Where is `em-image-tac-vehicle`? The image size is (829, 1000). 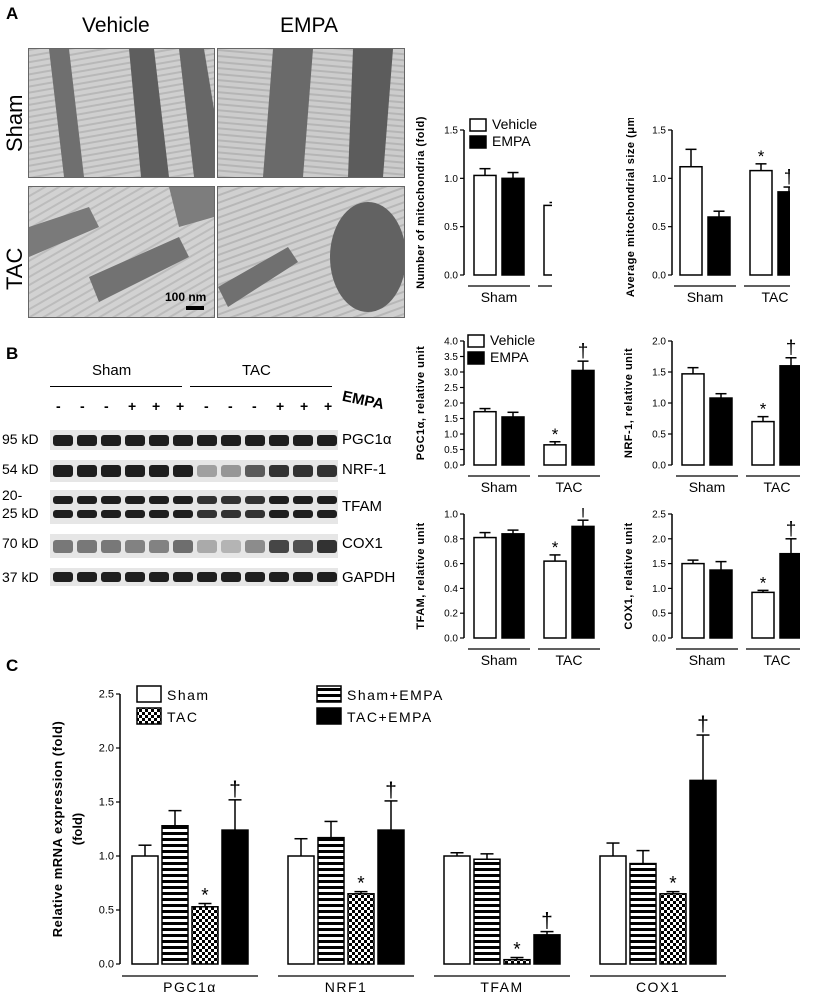
em-image-tac-vehicle is located at coordinates (121, 252).